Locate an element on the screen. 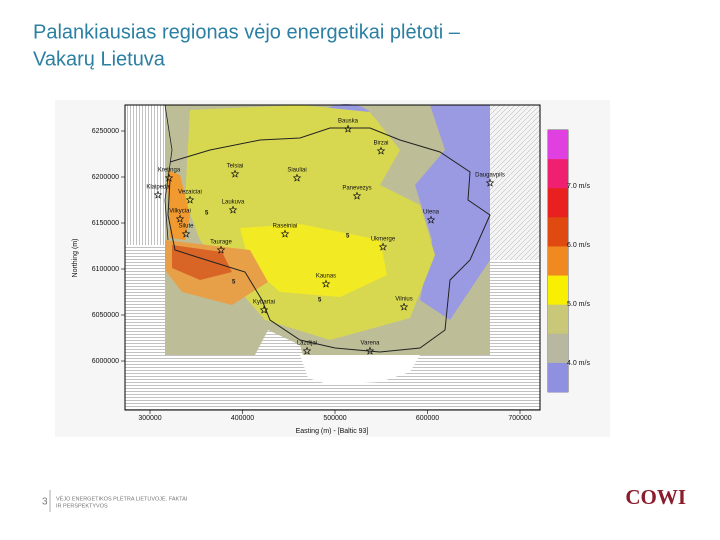 The image size is (720, 540). x-axis-title: Easting (m) - [Baltic 93] is located at coordinates (332, 431).